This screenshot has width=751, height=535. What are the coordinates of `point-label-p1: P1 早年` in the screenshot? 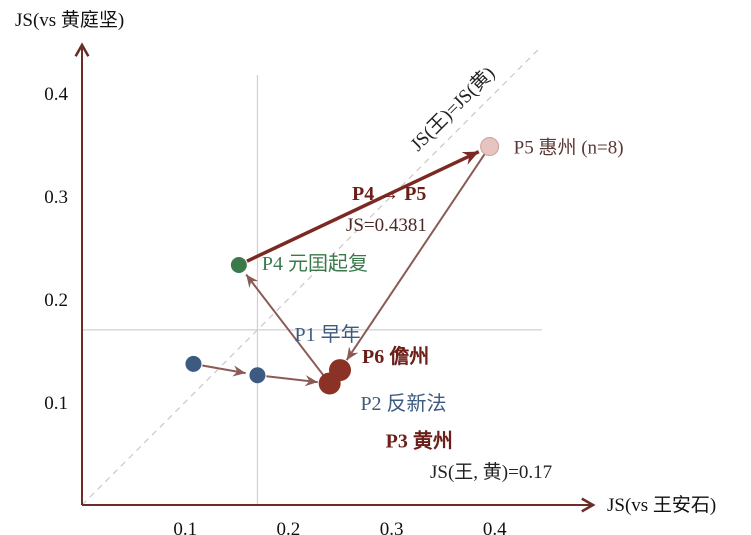 It's located at (327, 334).